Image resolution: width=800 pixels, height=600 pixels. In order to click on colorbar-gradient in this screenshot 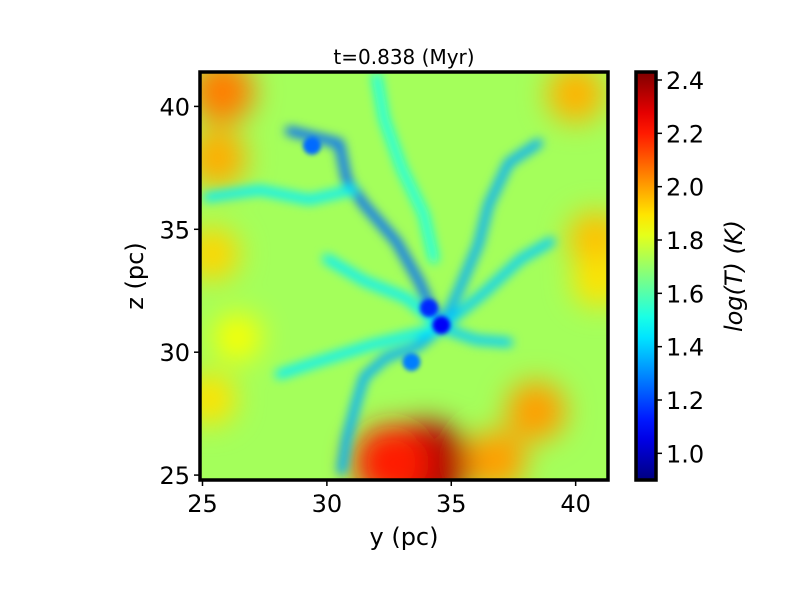, I will do `click(646, 276)`.